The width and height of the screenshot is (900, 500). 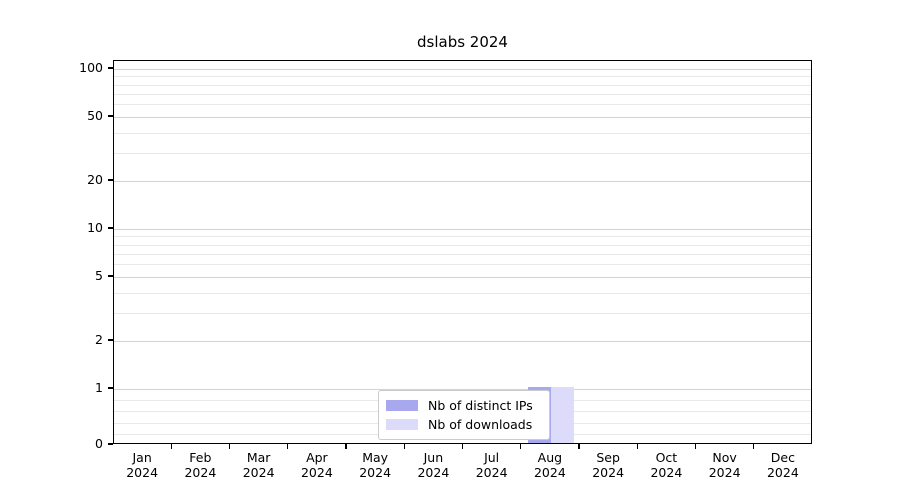 I want to click on x-tick-label-month: Dec, so click(x=782, y=457).